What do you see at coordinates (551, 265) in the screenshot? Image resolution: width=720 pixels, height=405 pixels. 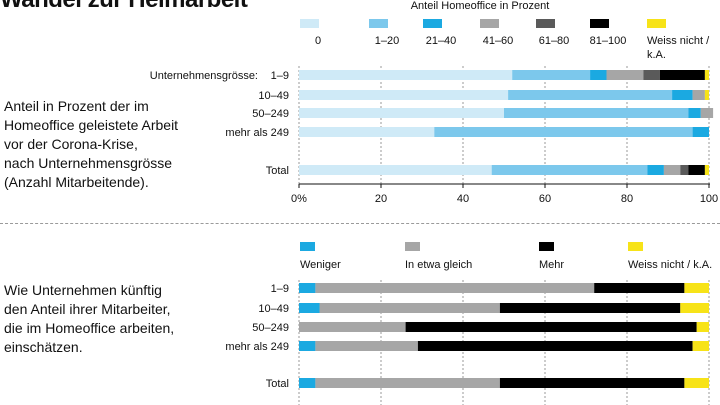 I see `legend-label: Mehr` at bounding box center [551, 265].